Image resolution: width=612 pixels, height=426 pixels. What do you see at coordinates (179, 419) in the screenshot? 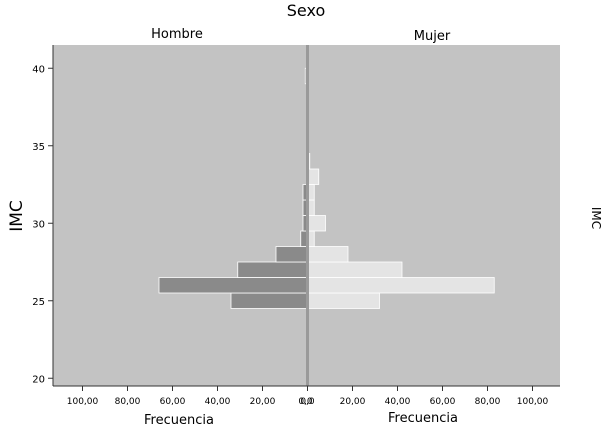
I see `x-axis-title-left: Frecuencia` at bounding box center [179, 419].